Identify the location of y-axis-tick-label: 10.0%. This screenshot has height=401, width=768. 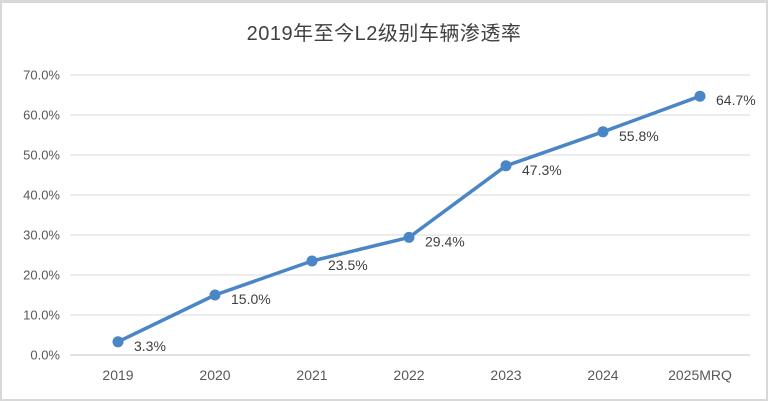
(41, 315).